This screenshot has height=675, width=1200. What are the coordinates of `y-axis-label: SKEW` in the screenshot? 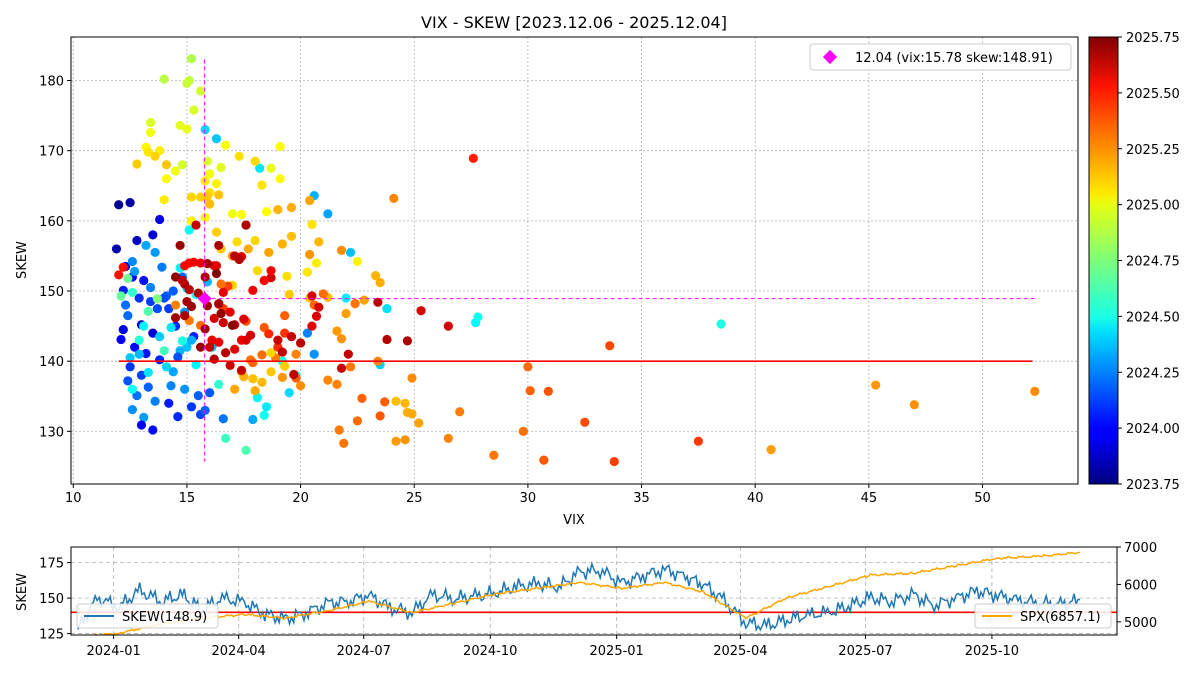 It's located at (22, 260).